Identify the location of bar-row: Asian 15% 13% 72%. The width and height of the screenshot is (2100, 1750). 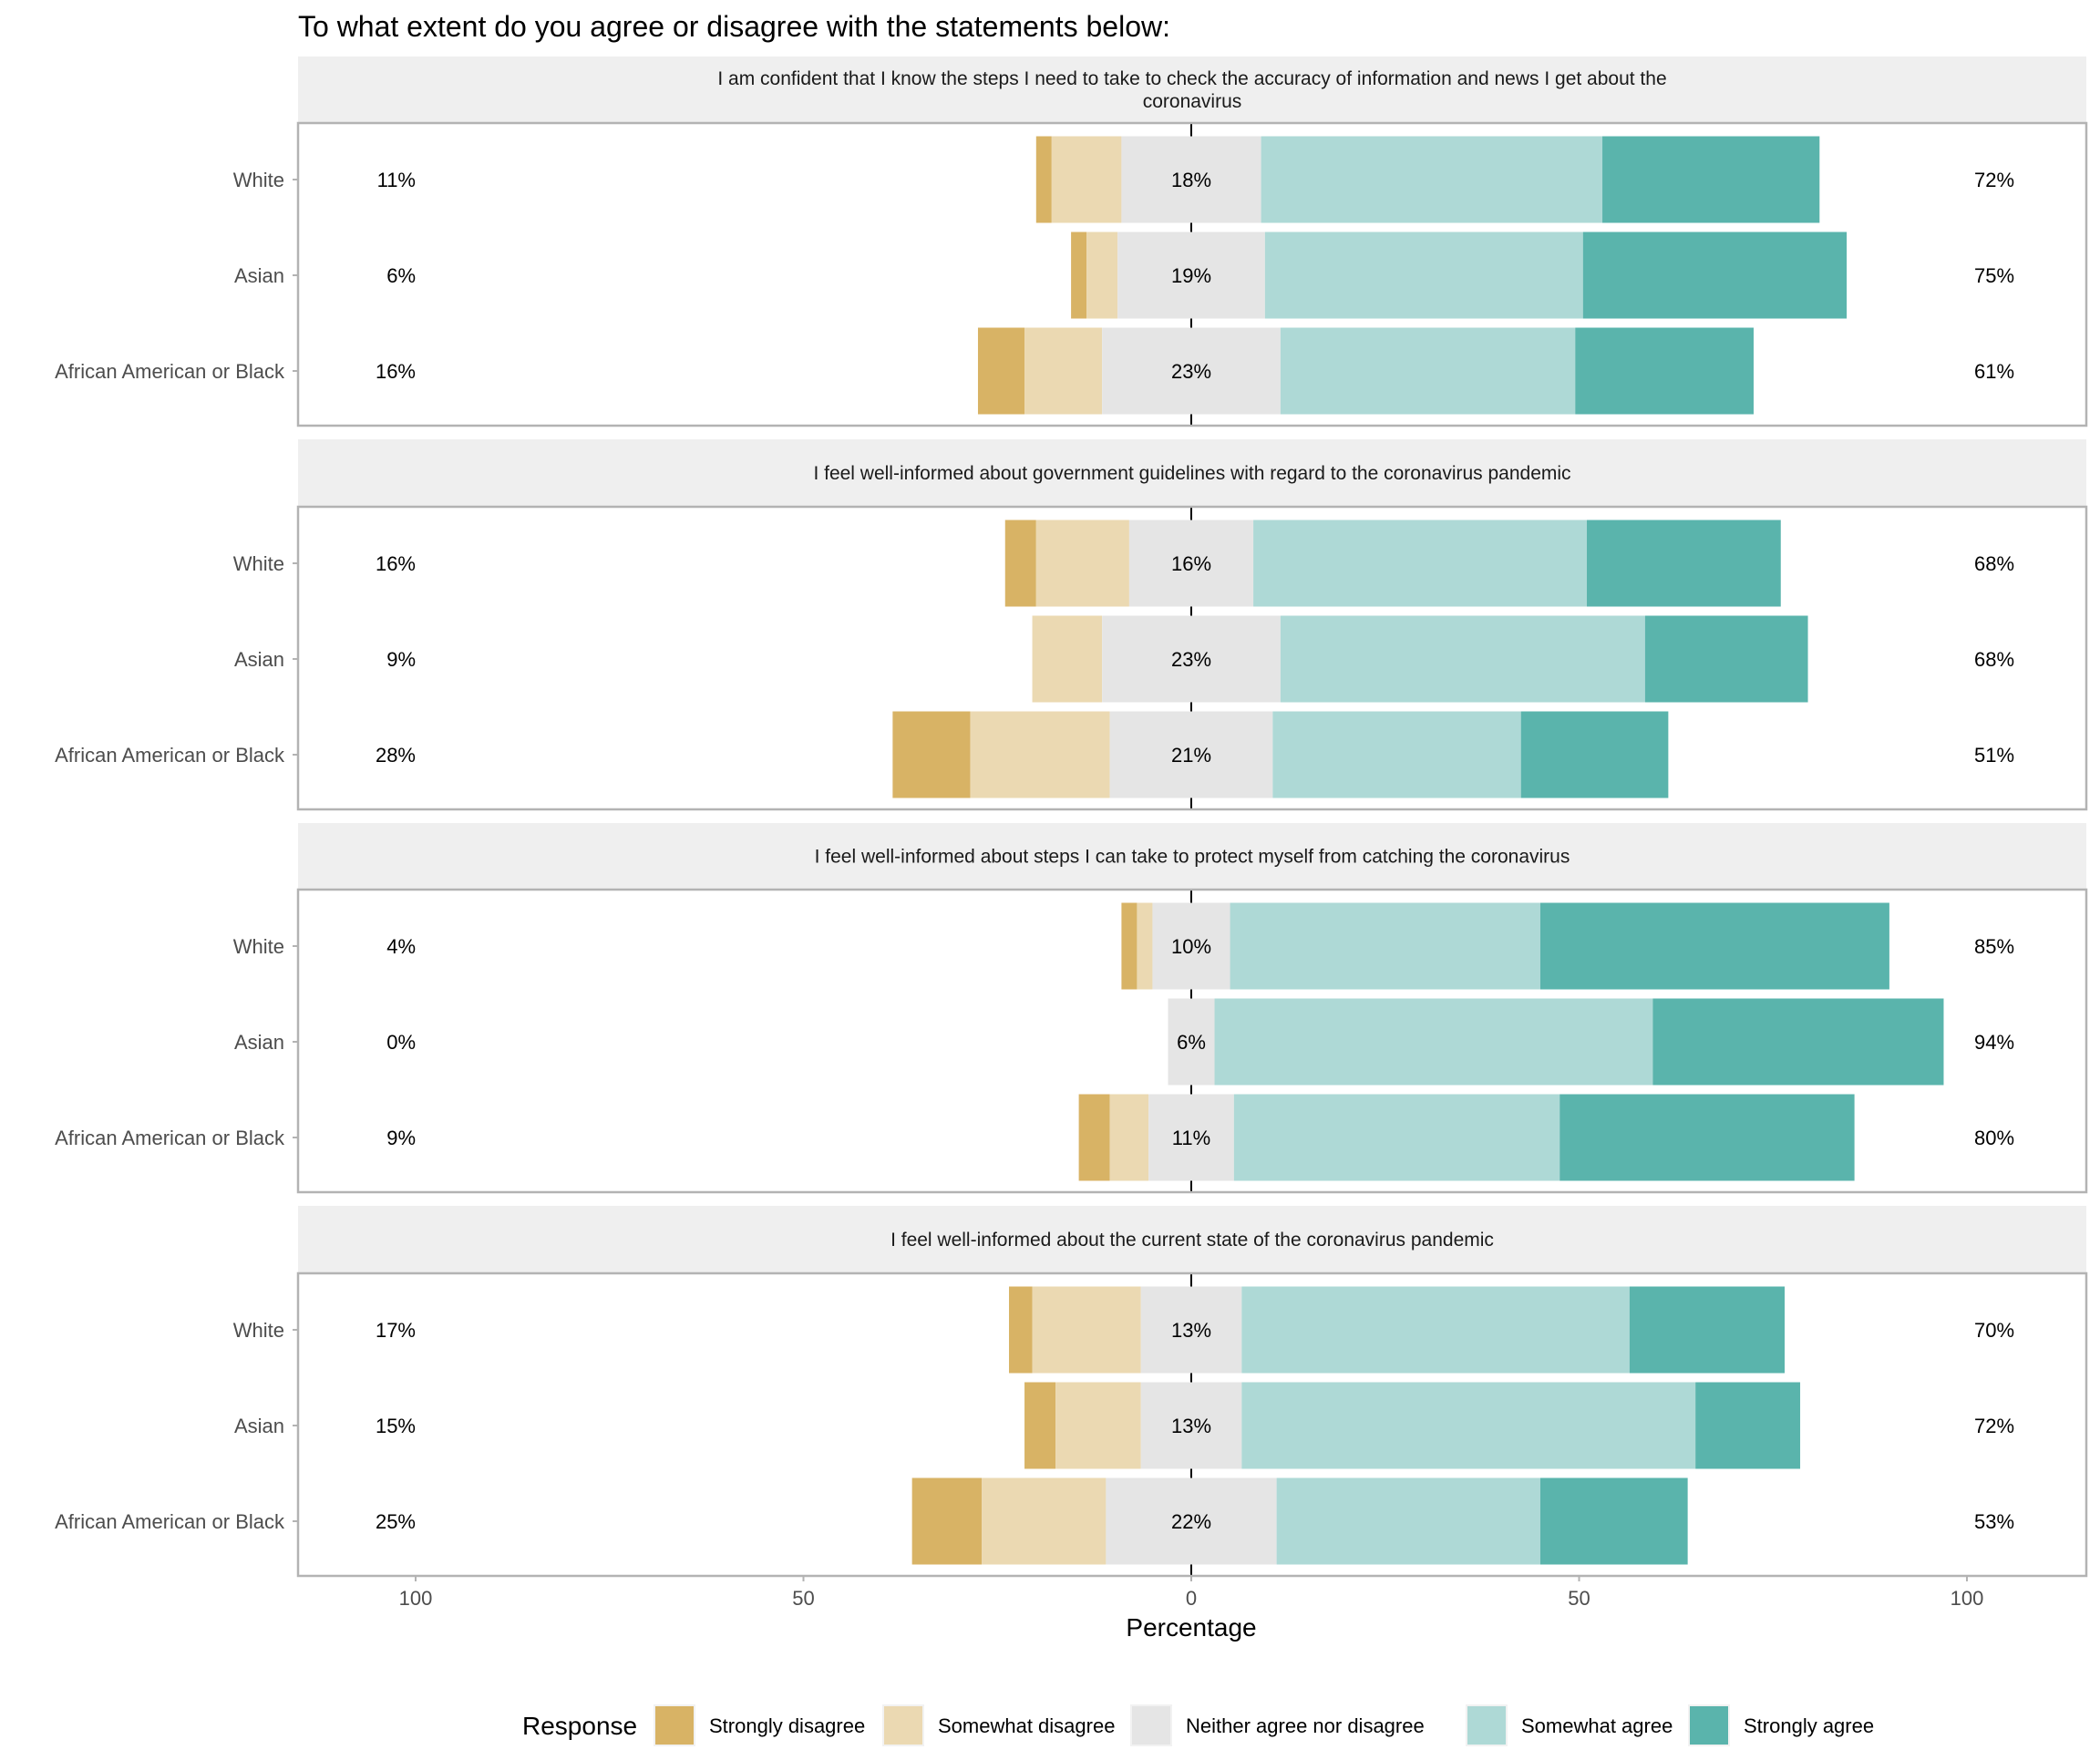
(1124, 1426).